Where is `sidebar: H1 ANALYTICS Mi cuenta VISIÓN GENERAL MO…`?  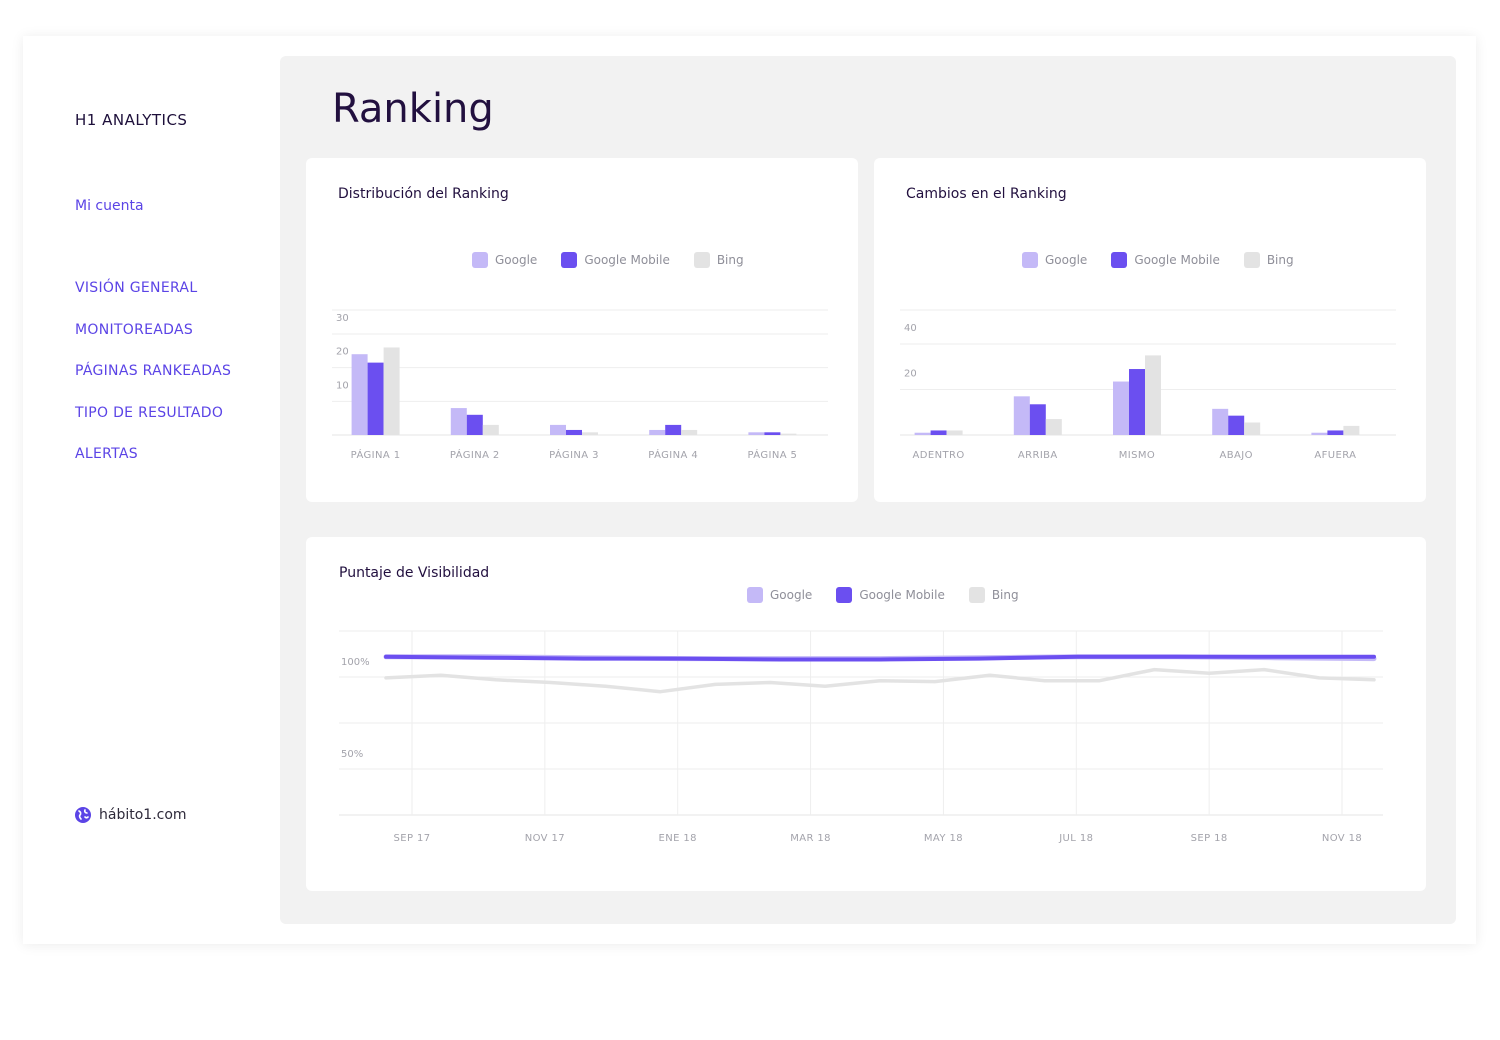
sidebar: H1 ANALYTICS Mi cuenta VISIÓN GENERAL MO… is located at coordinates (151, 490).